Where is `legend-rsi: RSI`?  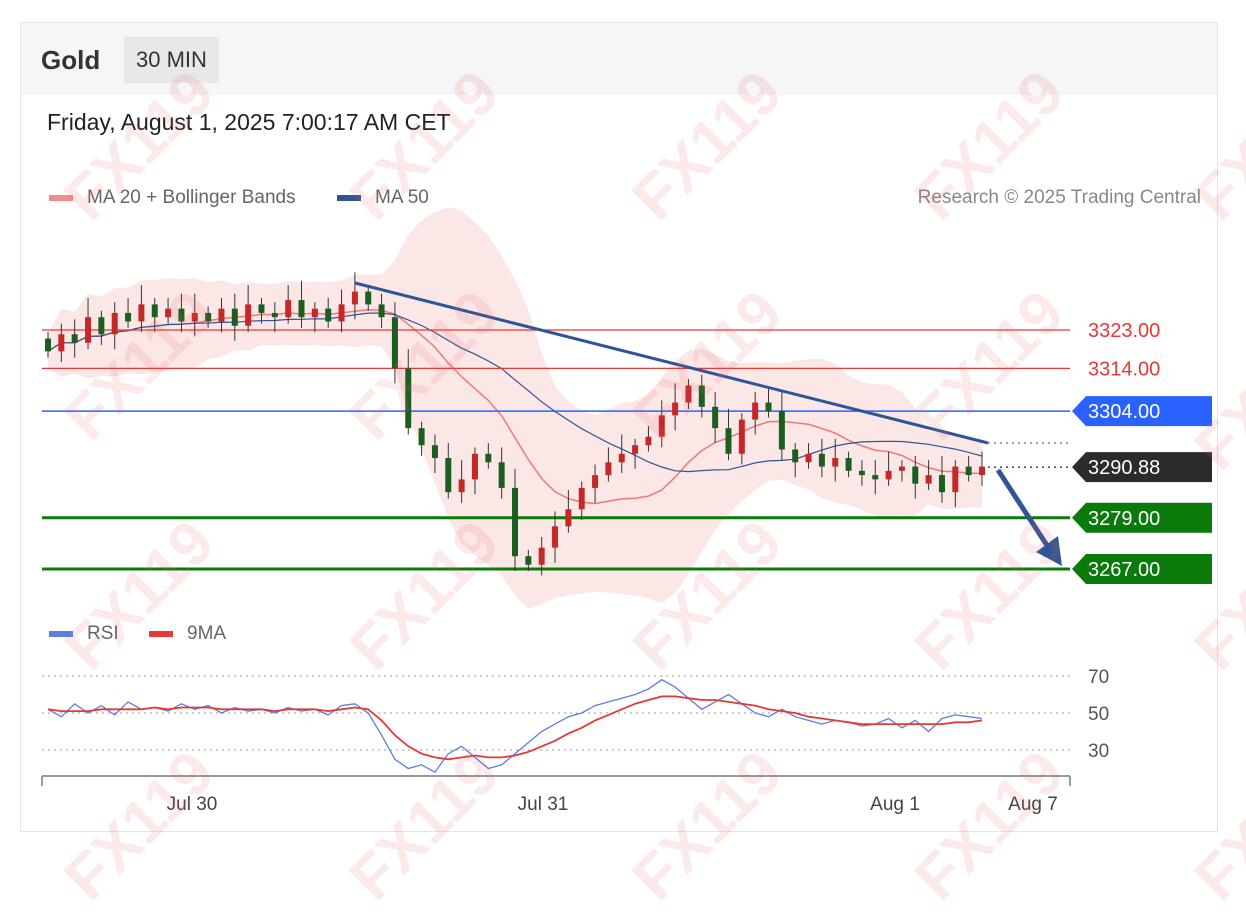 legend-rsi: RSI is located at coordinates (84, 634).